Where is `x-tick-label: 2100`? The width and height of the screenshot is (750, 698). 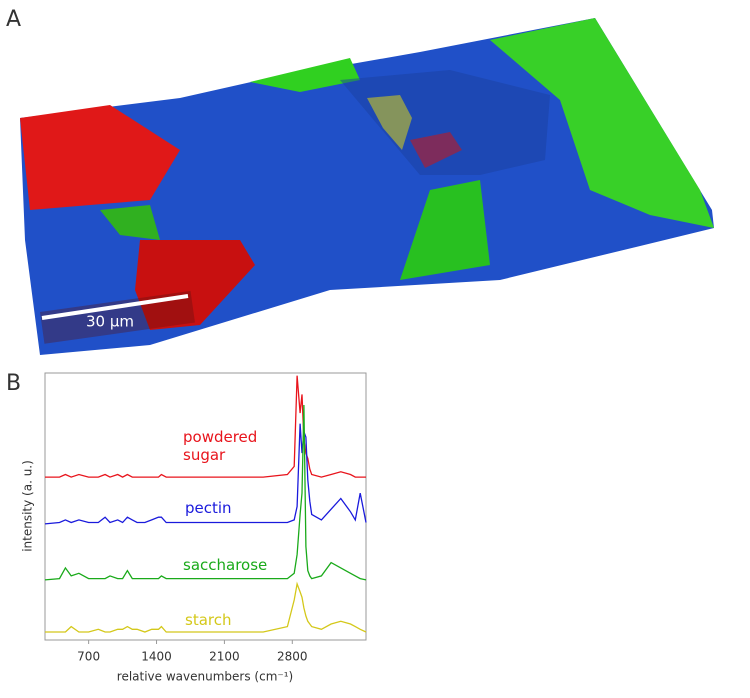 x-tick-label: 2100 is located at coordinates (224, 657).